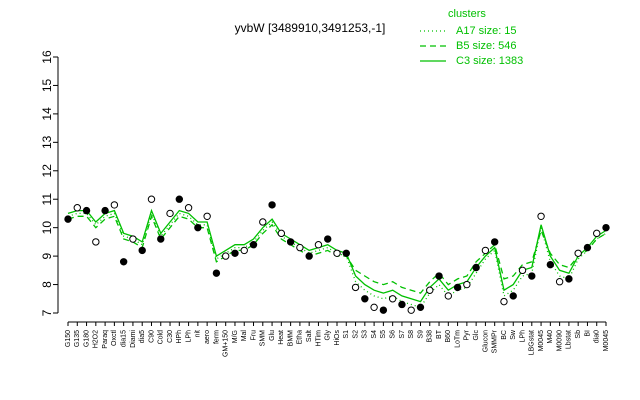  Describe the element at coordinates (457, 339) in the screenshot. I see `x-tick-label: LoTm` at that location.